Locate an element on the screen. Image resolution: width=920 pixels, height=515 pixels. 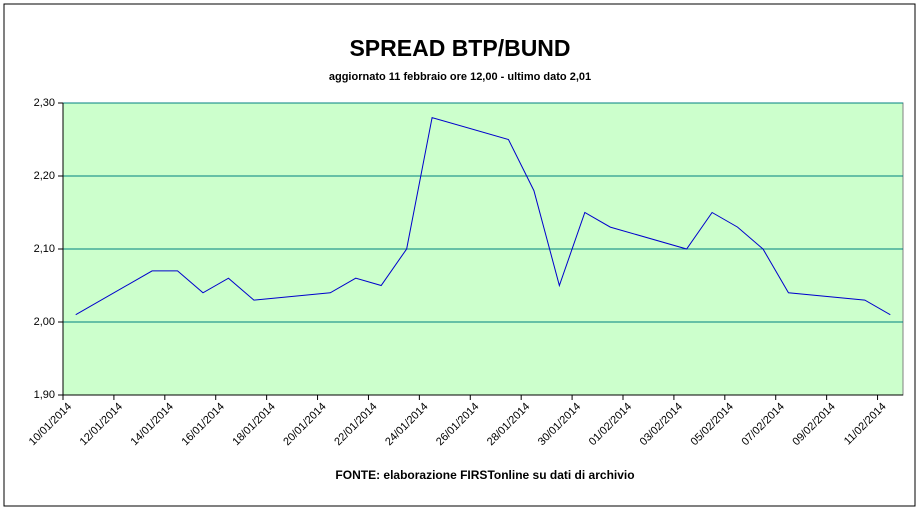
chart-title: SPREAD BTP/BUND is located at coordinates (459, 48).